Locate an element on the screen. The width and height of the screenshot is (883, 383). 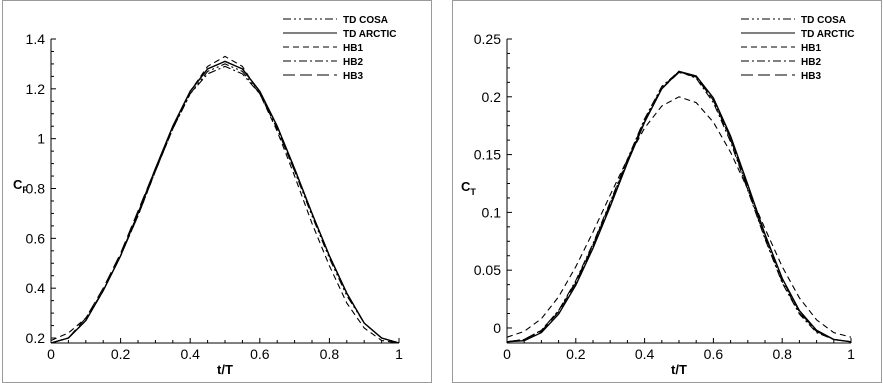
y-axis-label: CF is located at coordinates (20, 186).